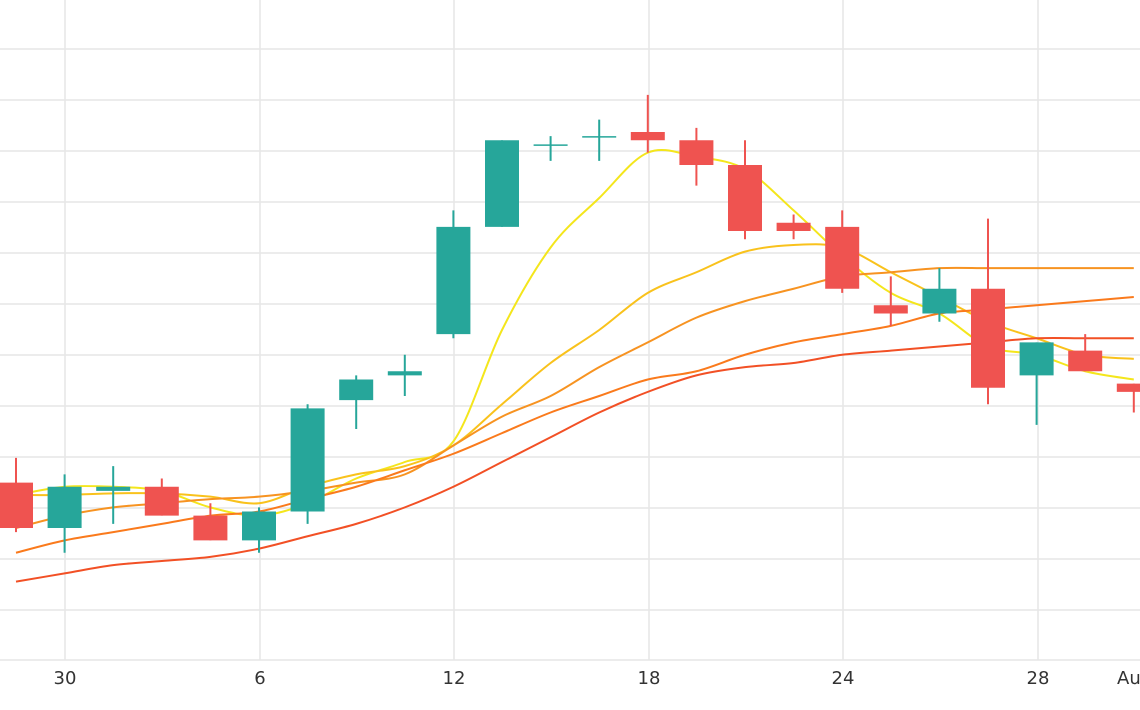 This screenshot has height=710, width=1140. I want to click on x-axis: 30 6 12 18 24 28 Au, so click(597, 678).